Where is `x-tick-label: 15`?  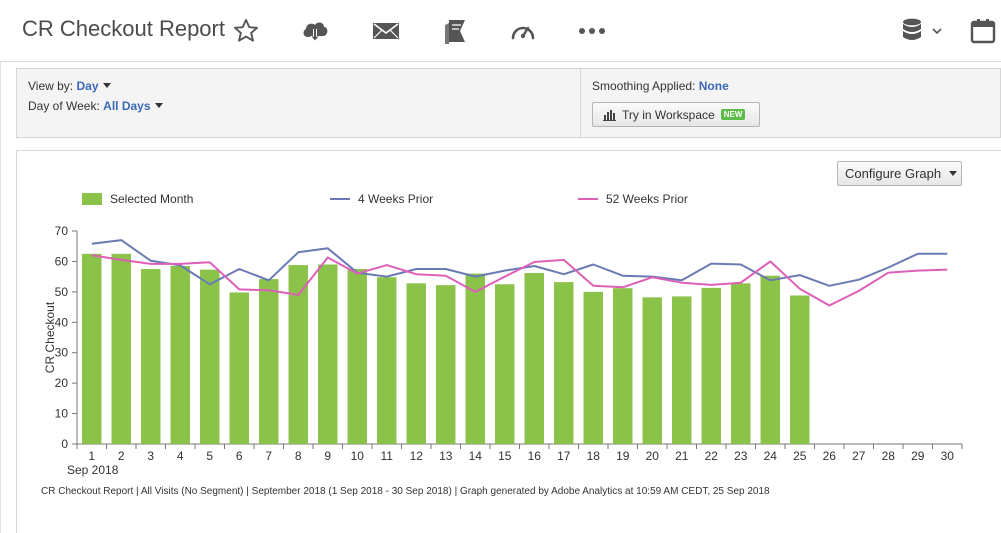
x-tick-label: 15 is located at coordinates (505, 456).